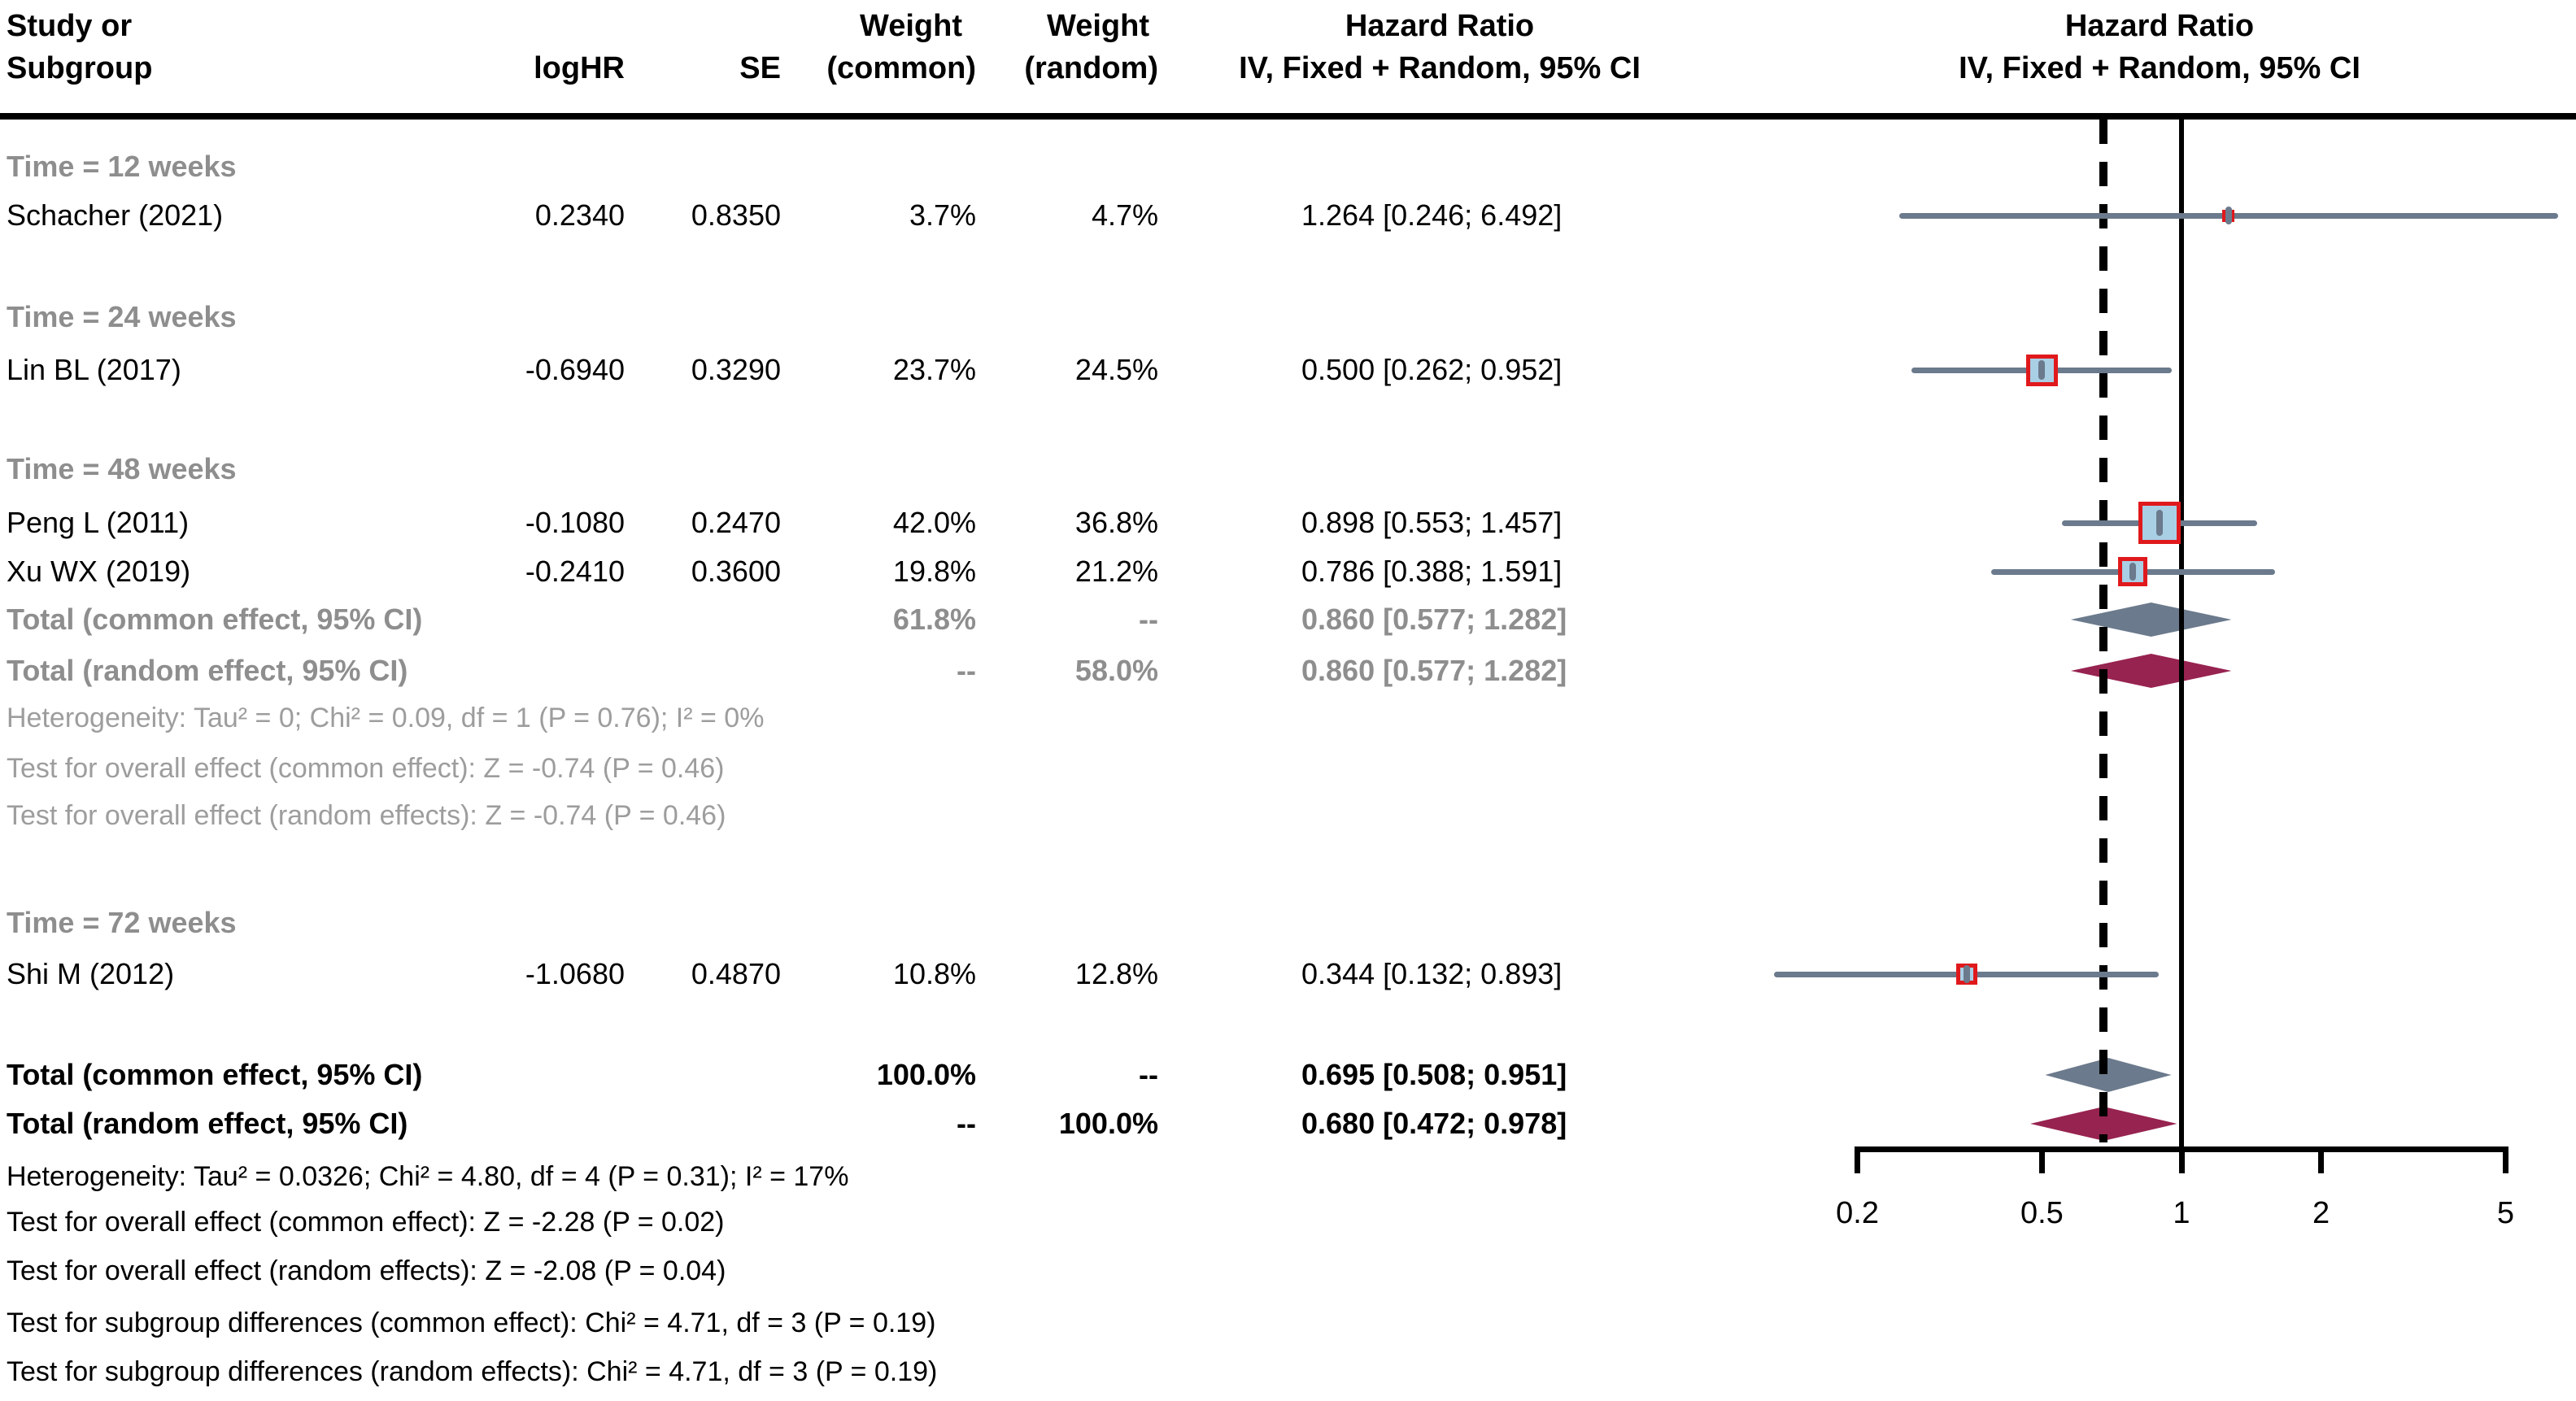  I want to click on col-header-hr-plot-line1: Hazard Ratio, so click(2159, 26).